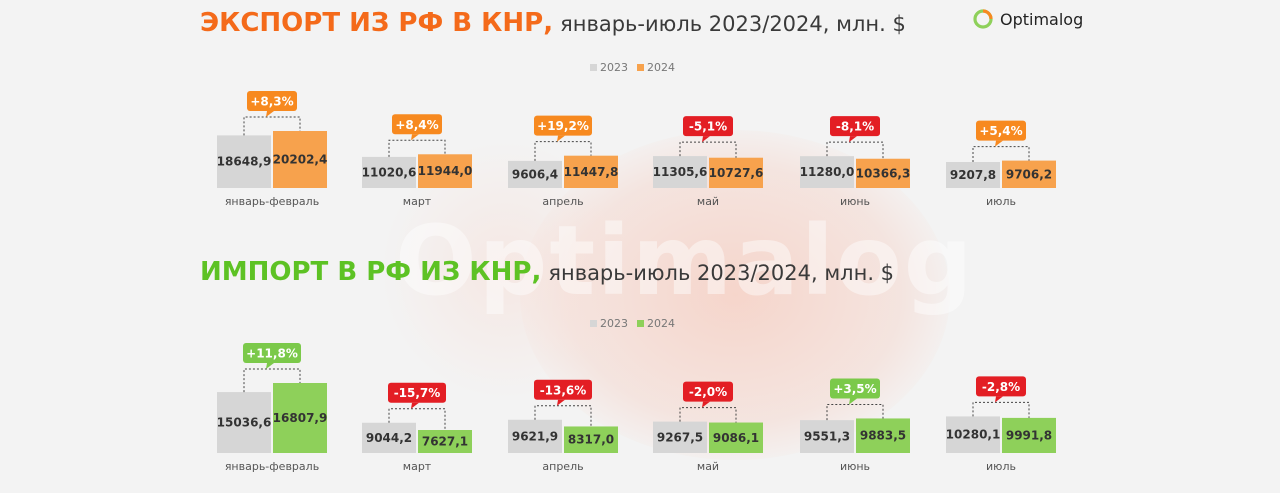 This screenshot has height=493, width=1280. I want to click on export-title-rest: январь-июль 2023/2024, млн. $, so click(733, 24).